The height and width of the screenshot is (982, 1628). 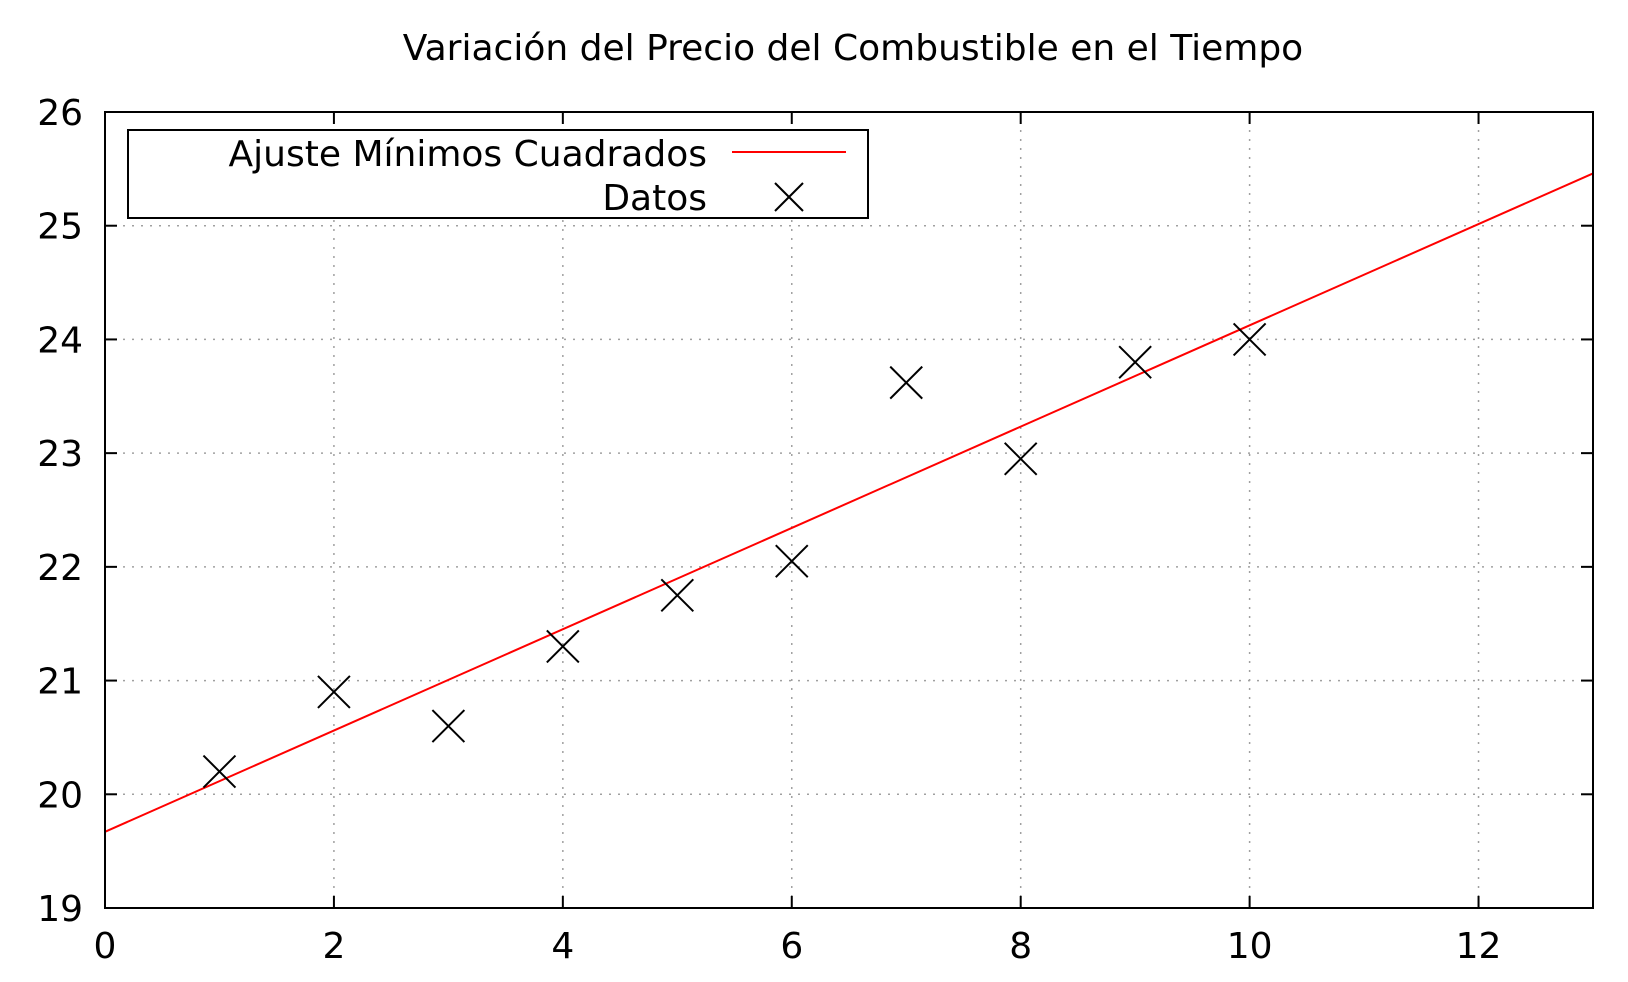 What do you see at coordinates (60, 113) in the screenshot?
I see `y-tick-label: 26` at bounding box center [60, 113].